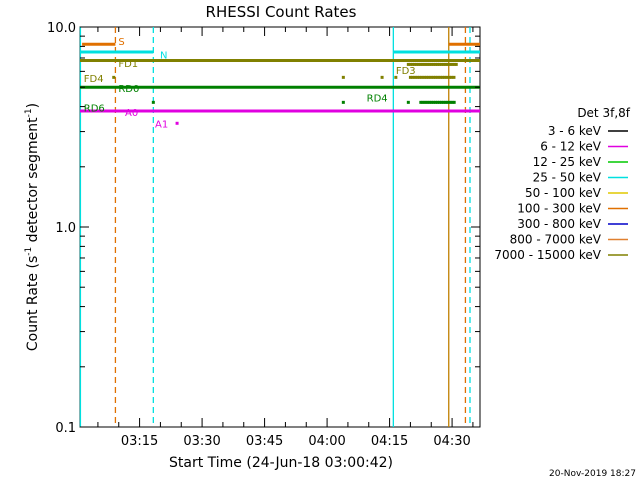  Describe the element at coordinates (32, 227) in the screenshot. I see `y-axis-label: Count Rate (s-1 detector segment-1)` at that location.